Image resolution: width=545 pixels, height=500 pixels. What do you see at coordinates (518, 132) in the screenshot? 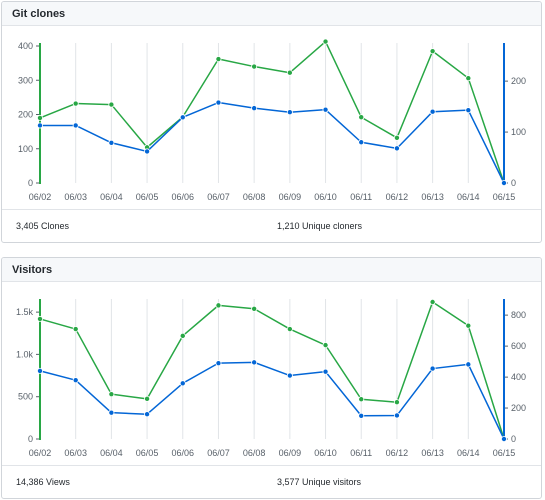
I see `clones-y-right-tick-label: 100` at bounding box center [518, 132].